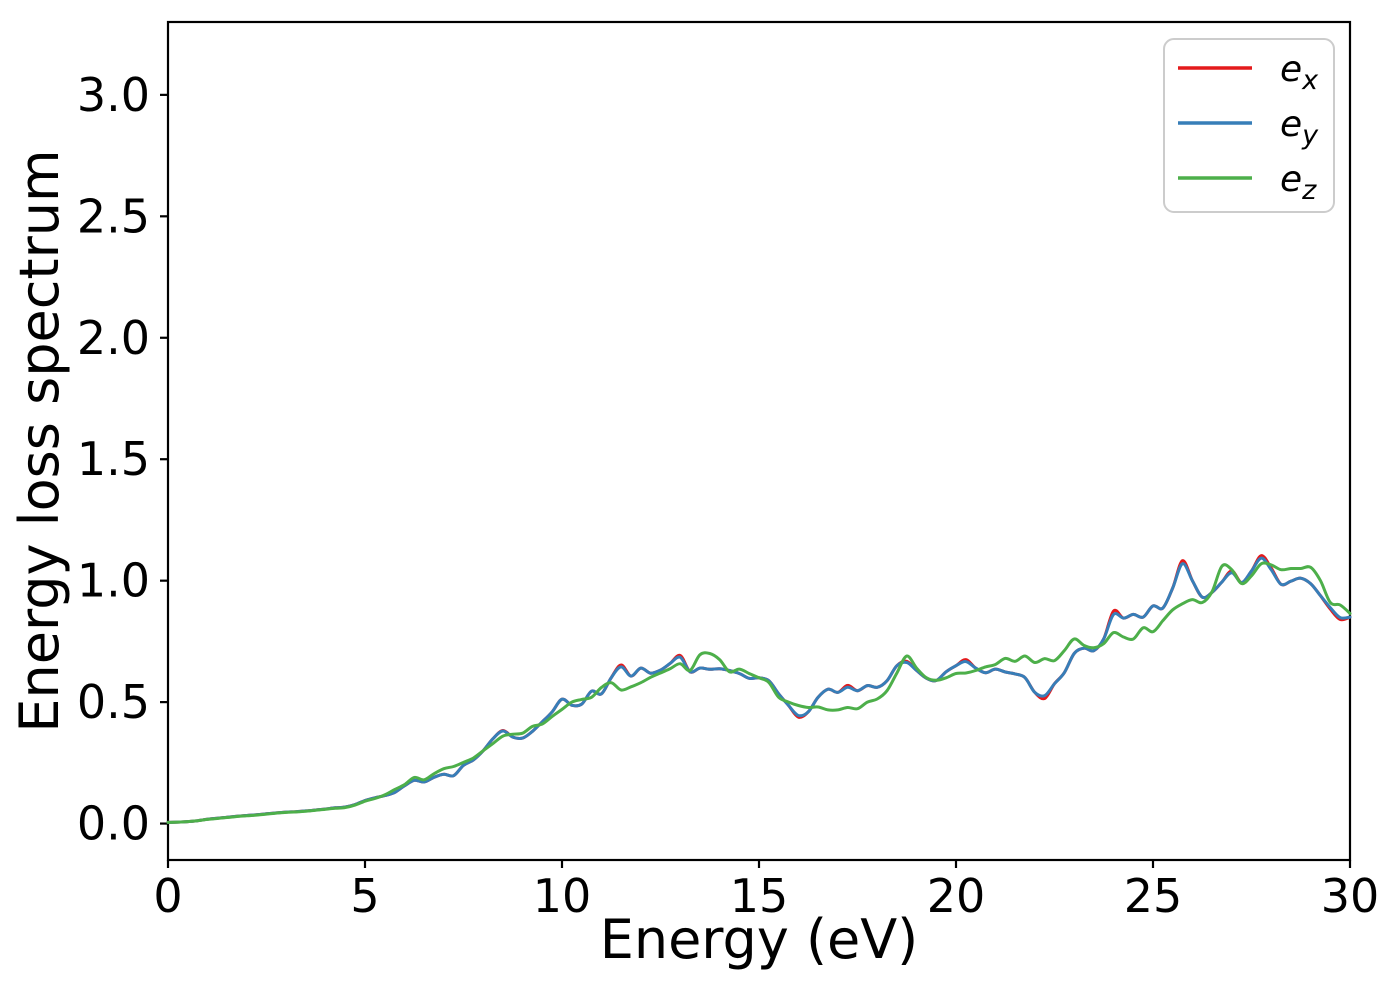 The image size is (1400, 1000). What do you see at coordinates (113, 95) in the screenshot?
I see `y-axis-tick-label: 3.0` at bounding box center [113, 95].